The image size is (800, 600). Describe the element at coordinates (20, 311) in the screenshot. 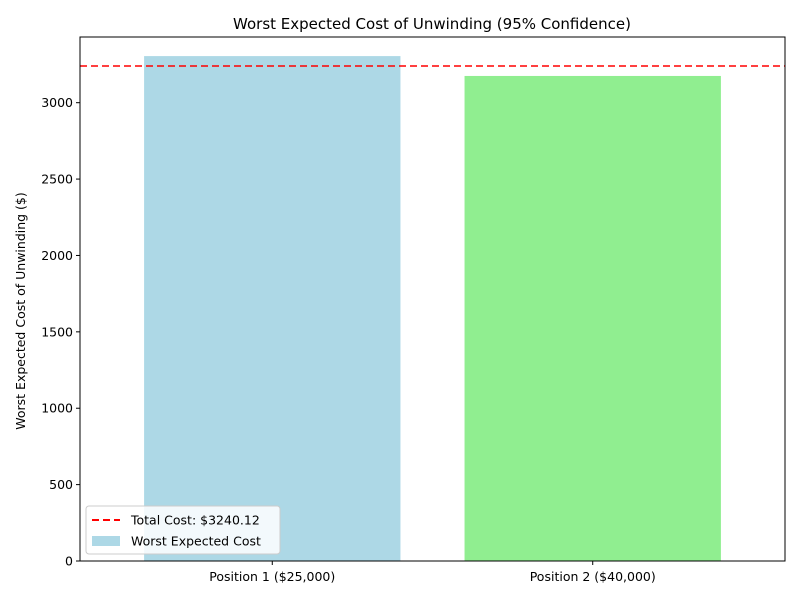

I see `y-axis-title: Worst Expected Cost of Unwinding ($)` at that location.